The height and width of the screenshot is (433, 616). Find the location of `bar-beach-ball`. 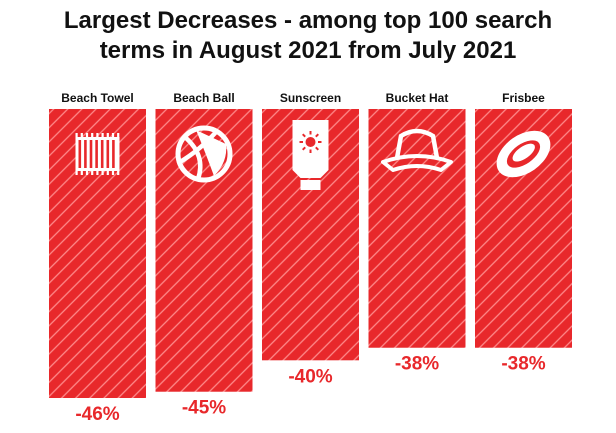

bar-beach-ball is located at coordinates (204, 250).